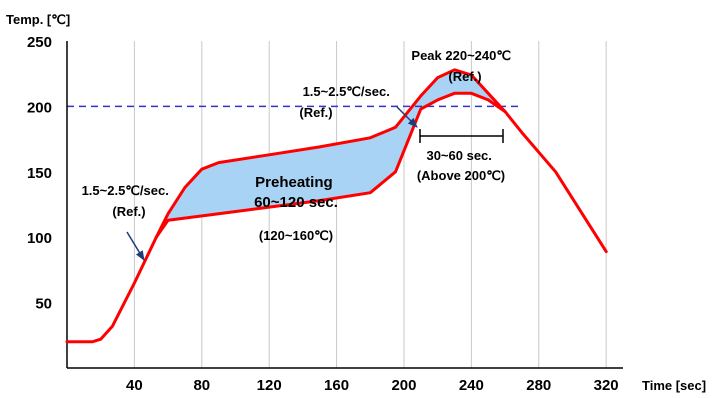 This screenshot has width=726, height=398. I want to click on preheating-range-annotation: (120~160℃), so click(296, 235).